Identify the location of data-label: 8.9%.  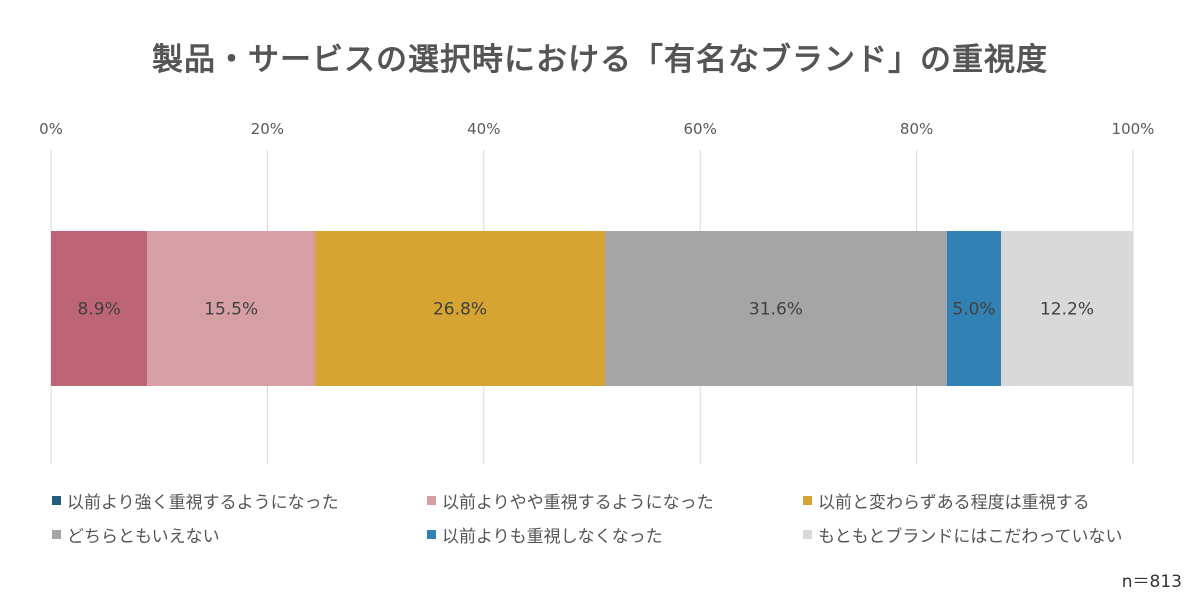
(99, 310).